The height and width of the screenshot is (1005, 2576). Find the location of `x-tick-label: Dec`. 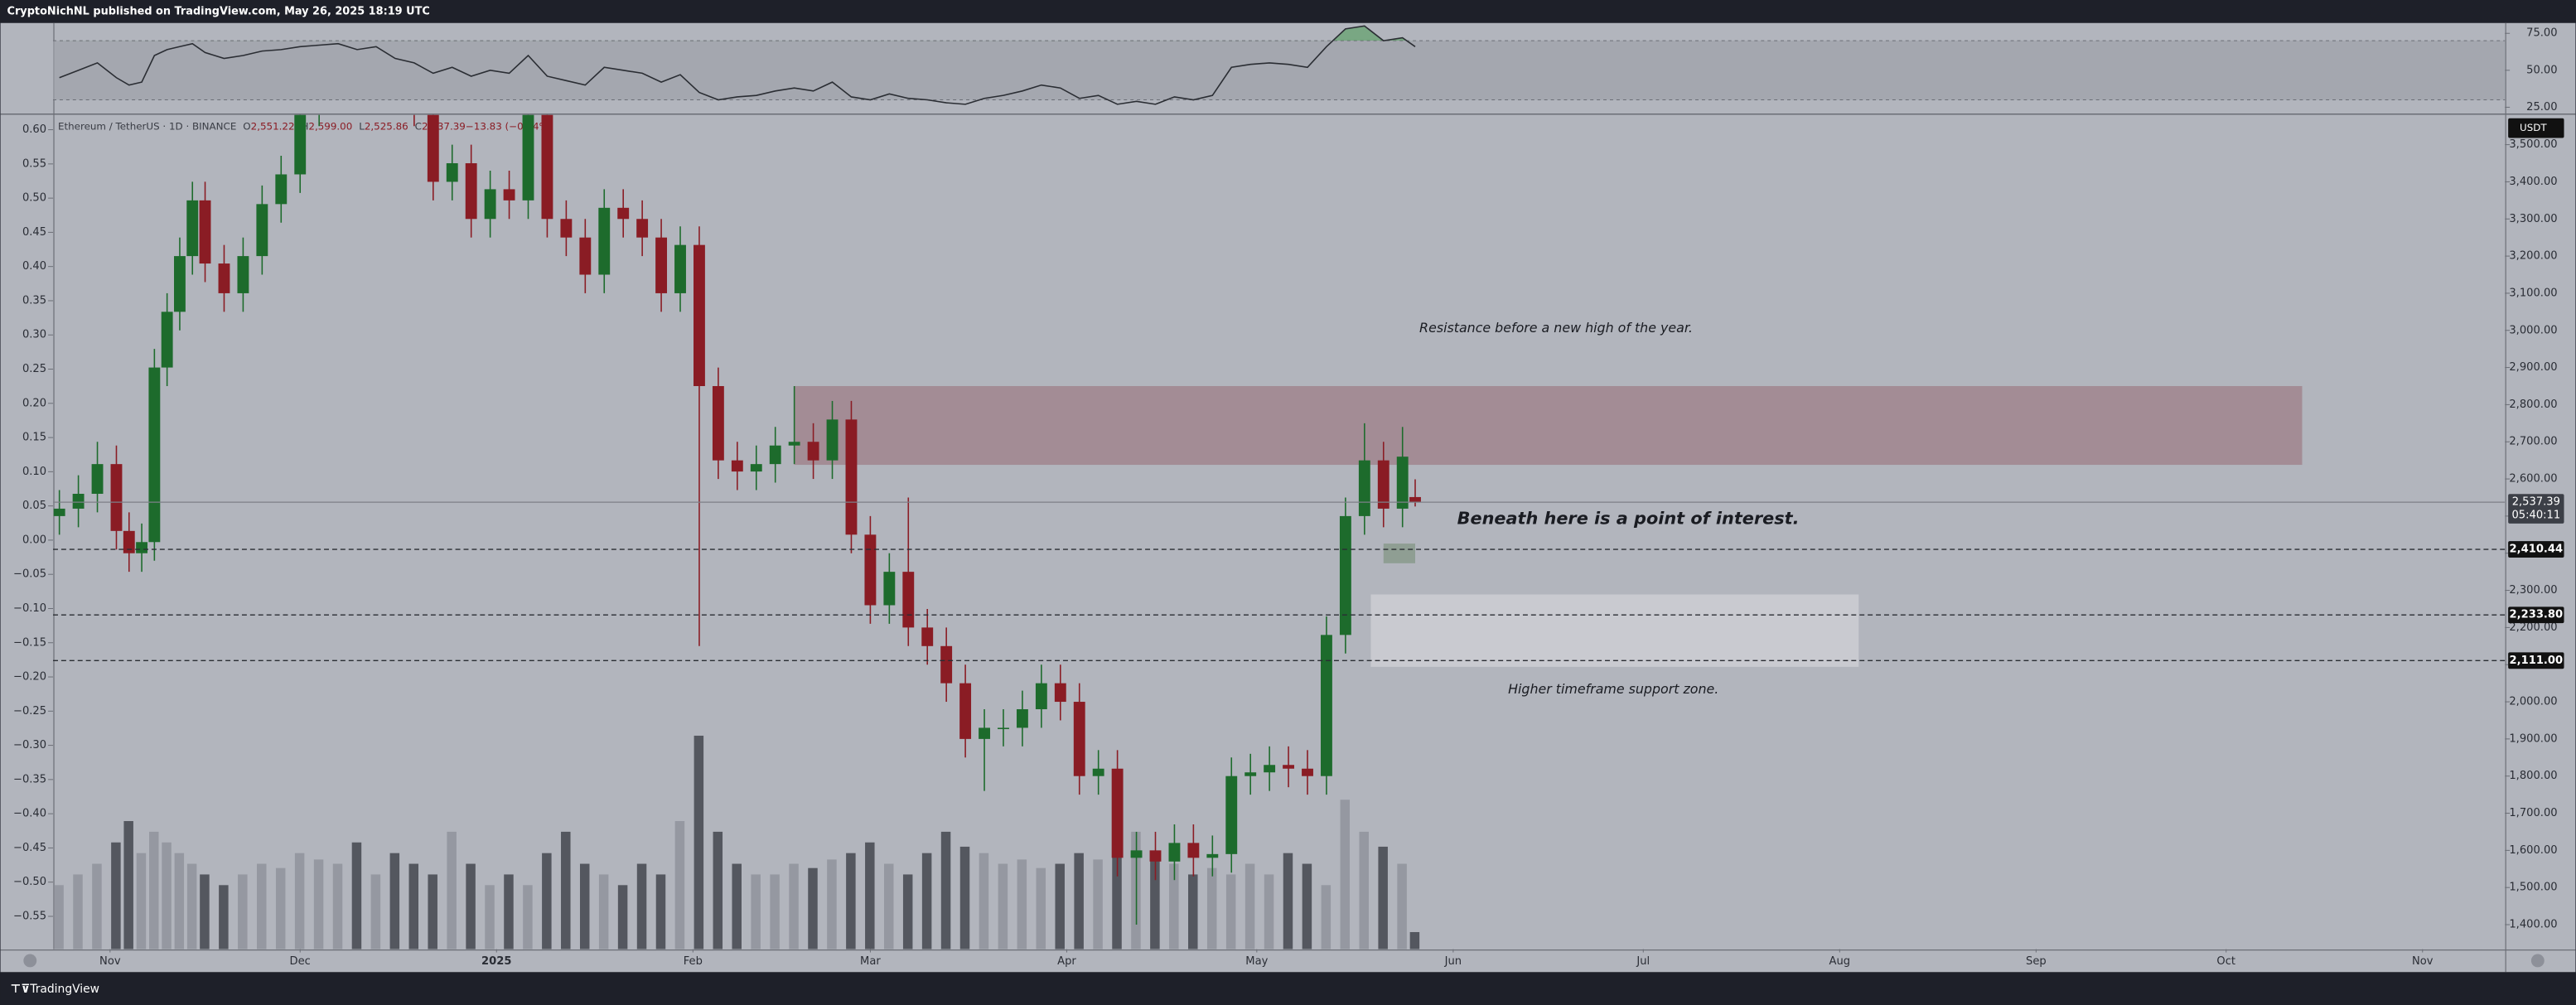

x-tick-label: Dec is located at coordinates (300, 961).